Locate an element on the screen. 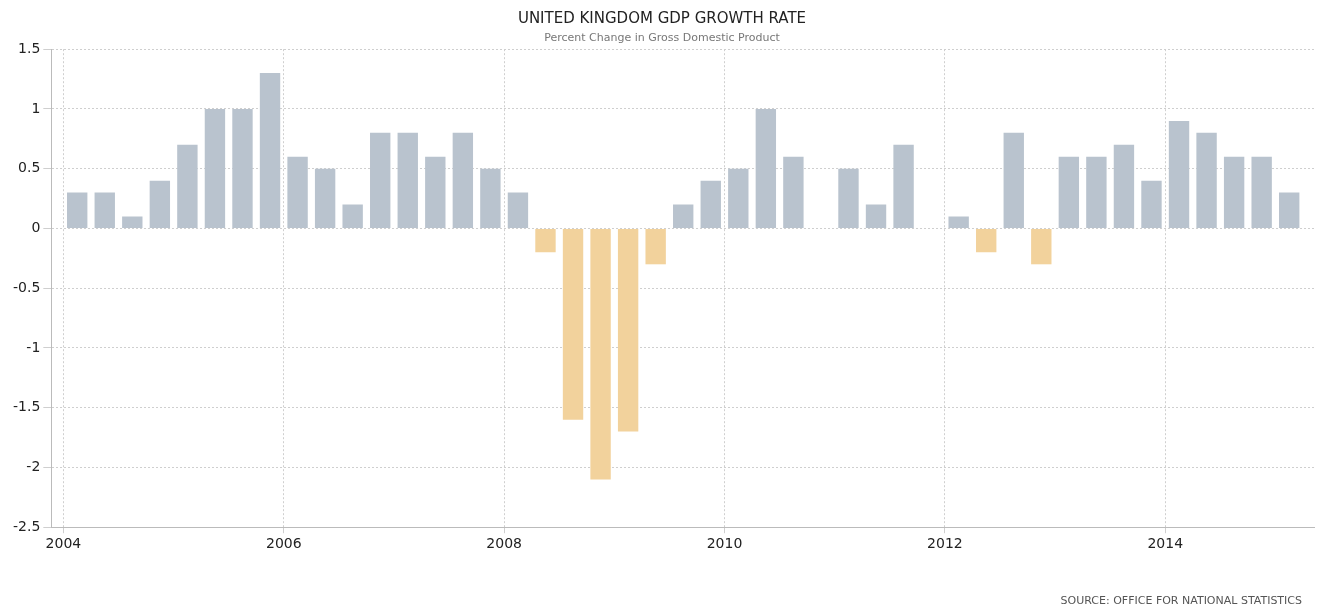 The width and height of the screenshot is (1322, 616). x-tick-label: 2014 is located at coordinates (1165, 543).